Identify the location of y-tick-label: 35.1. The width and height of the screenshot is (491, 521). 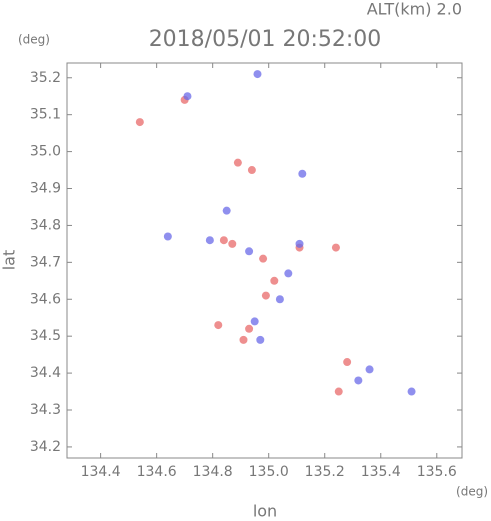
(45, 115).